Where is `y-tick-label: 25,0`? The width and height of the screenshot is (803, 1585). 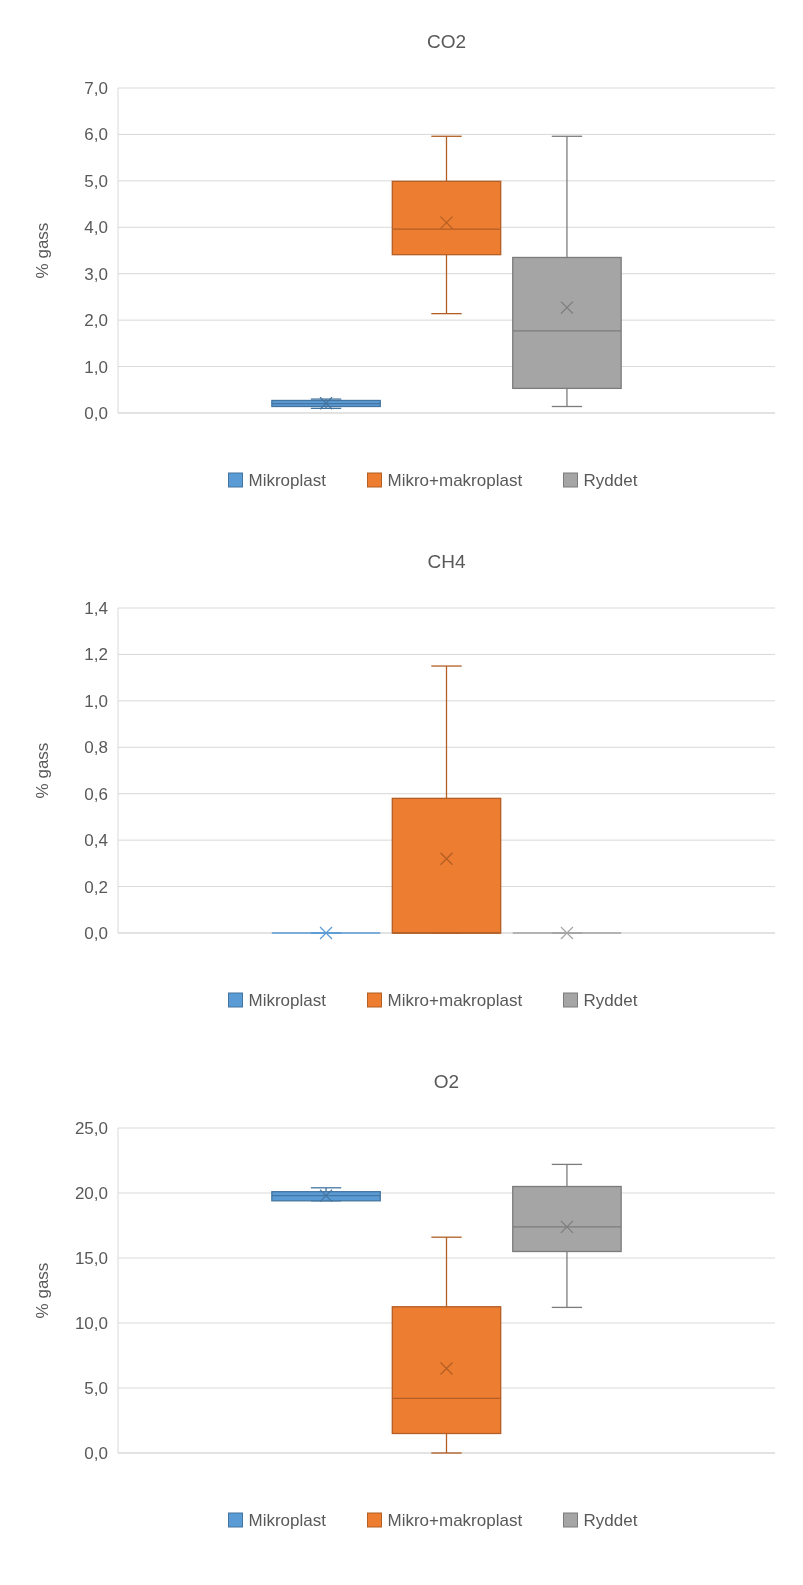 y-tick-label: 25,0 is located at coordinates (91, 1128).